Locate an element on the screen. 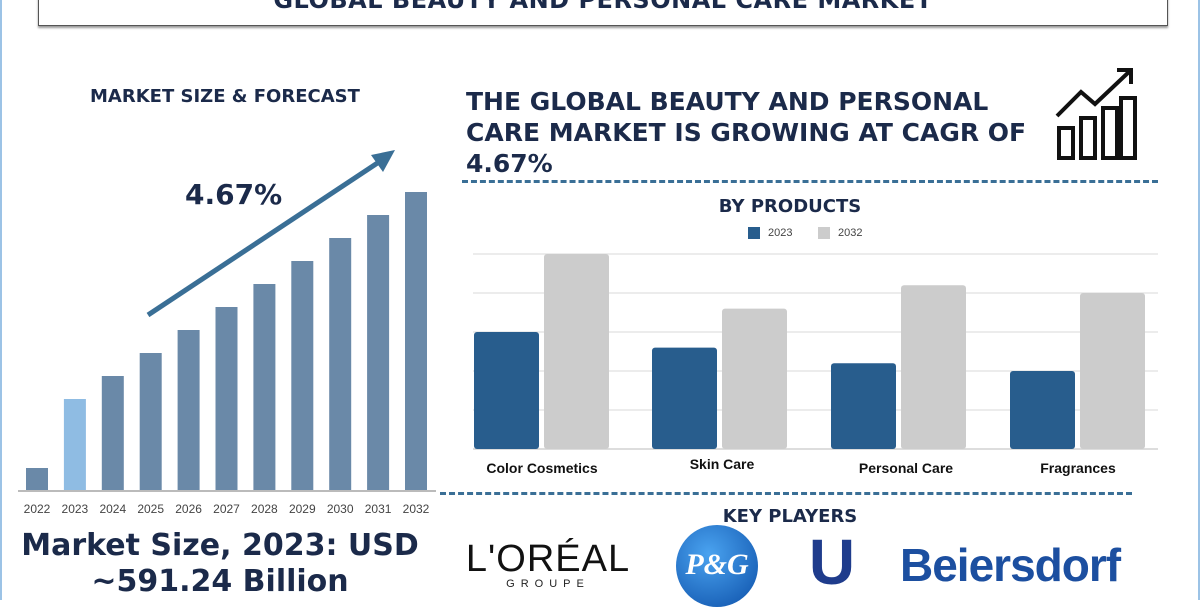 This screenshot has height=607, width=1200. title-box: GLOBAL BEAUTY AND PERSONAL CARE MARKET is located at coordinates (603, 13).